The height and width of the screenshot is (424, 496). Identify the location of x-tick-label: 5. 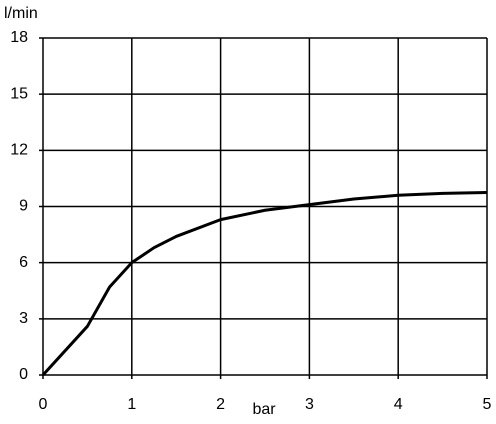
(487, 404).